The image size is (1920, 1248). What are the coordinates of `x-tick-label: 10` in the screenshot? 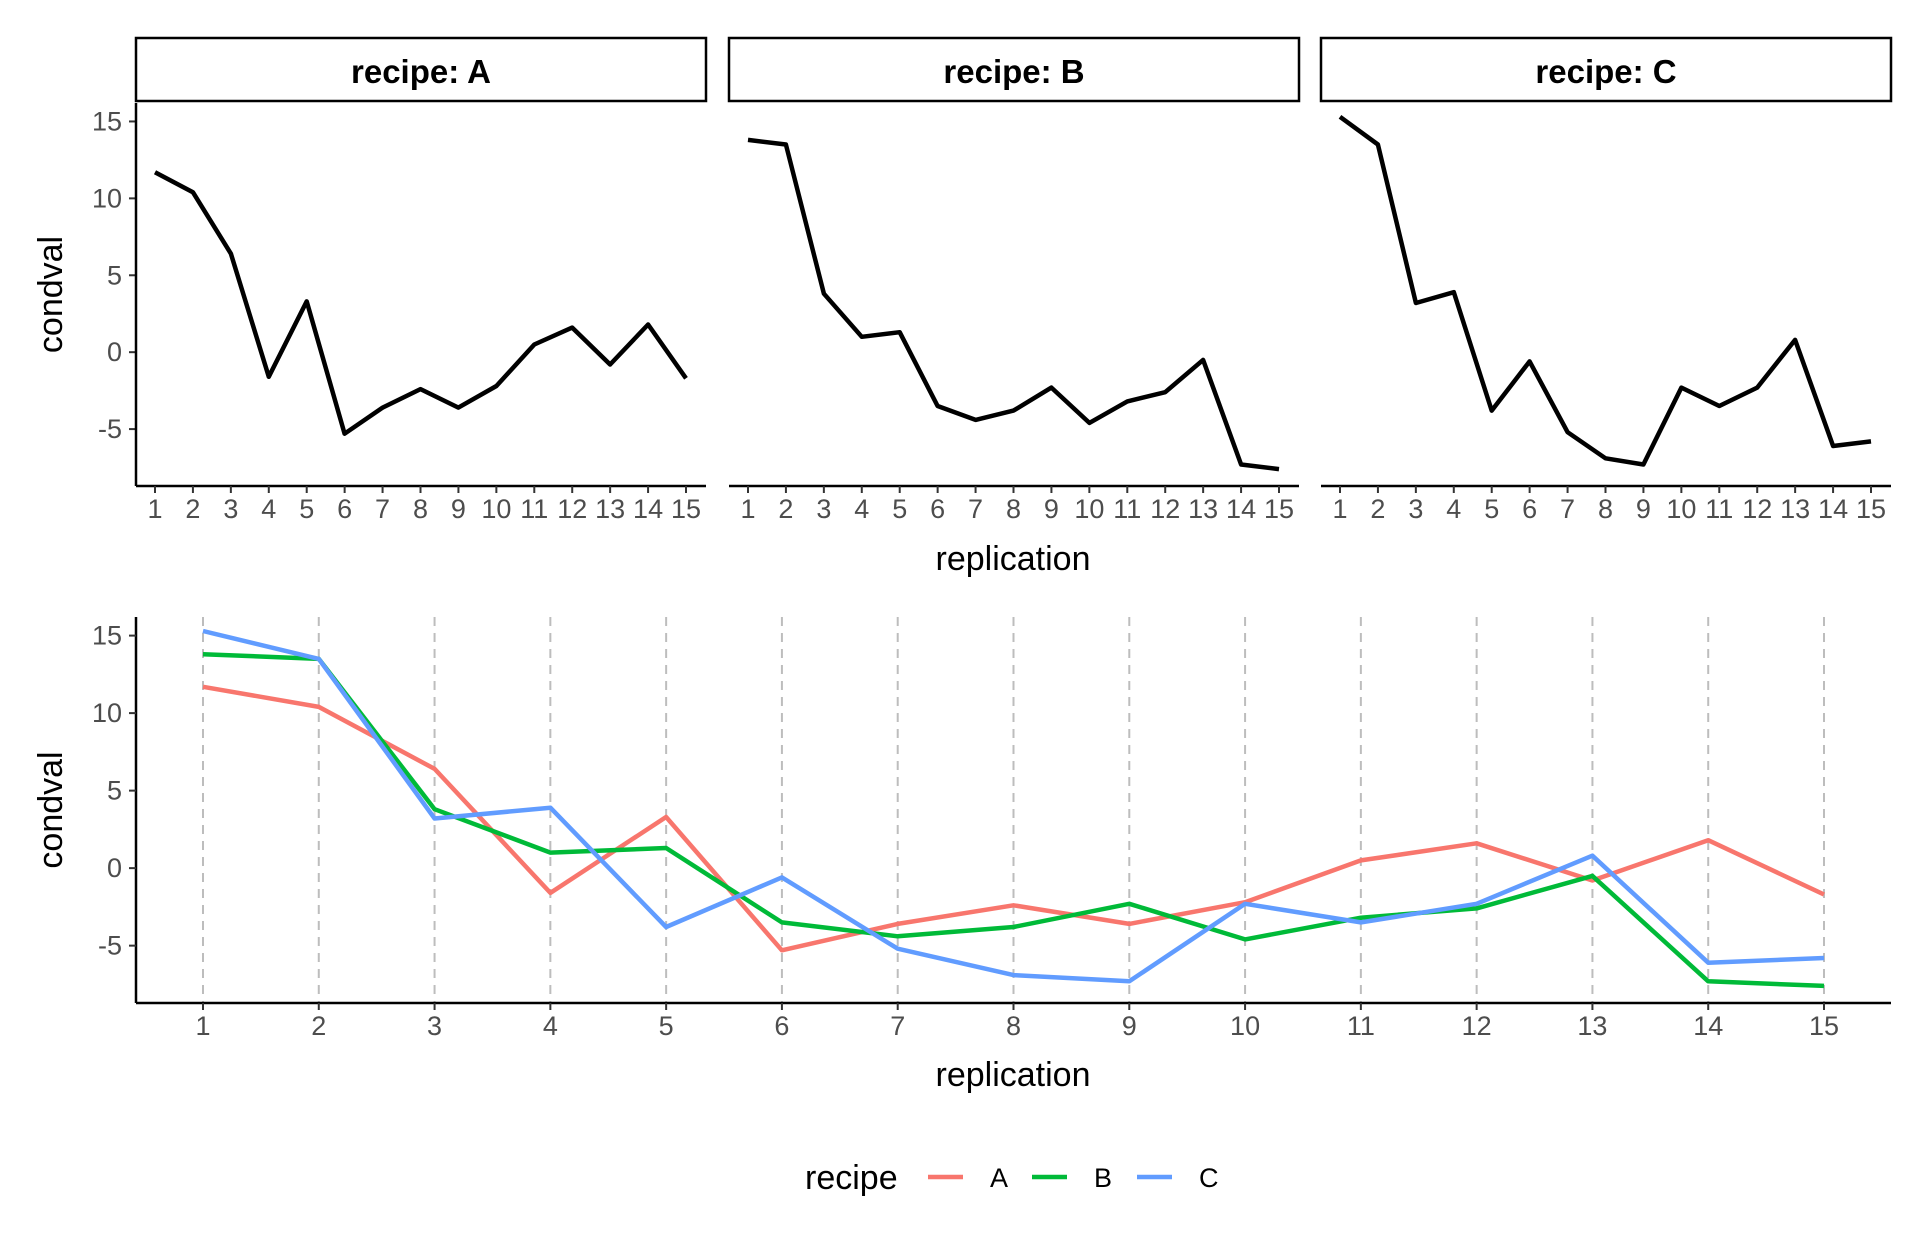 It's located at (1245, 1026).